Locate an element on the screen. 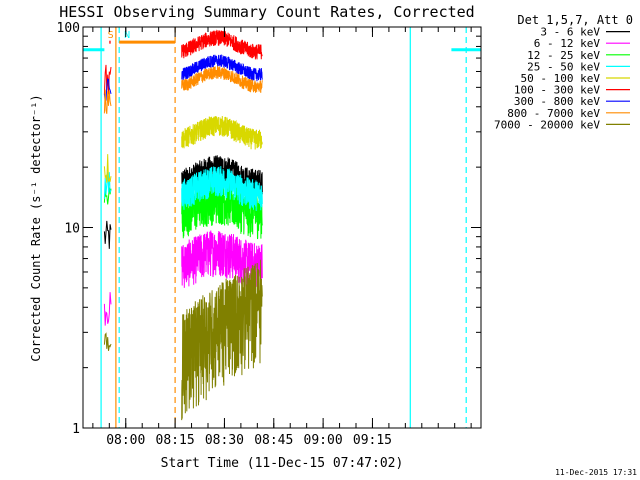 The height and width of the screenshot is (480, 640). y-tick-label: 100 is located at coordinates (68, 28).